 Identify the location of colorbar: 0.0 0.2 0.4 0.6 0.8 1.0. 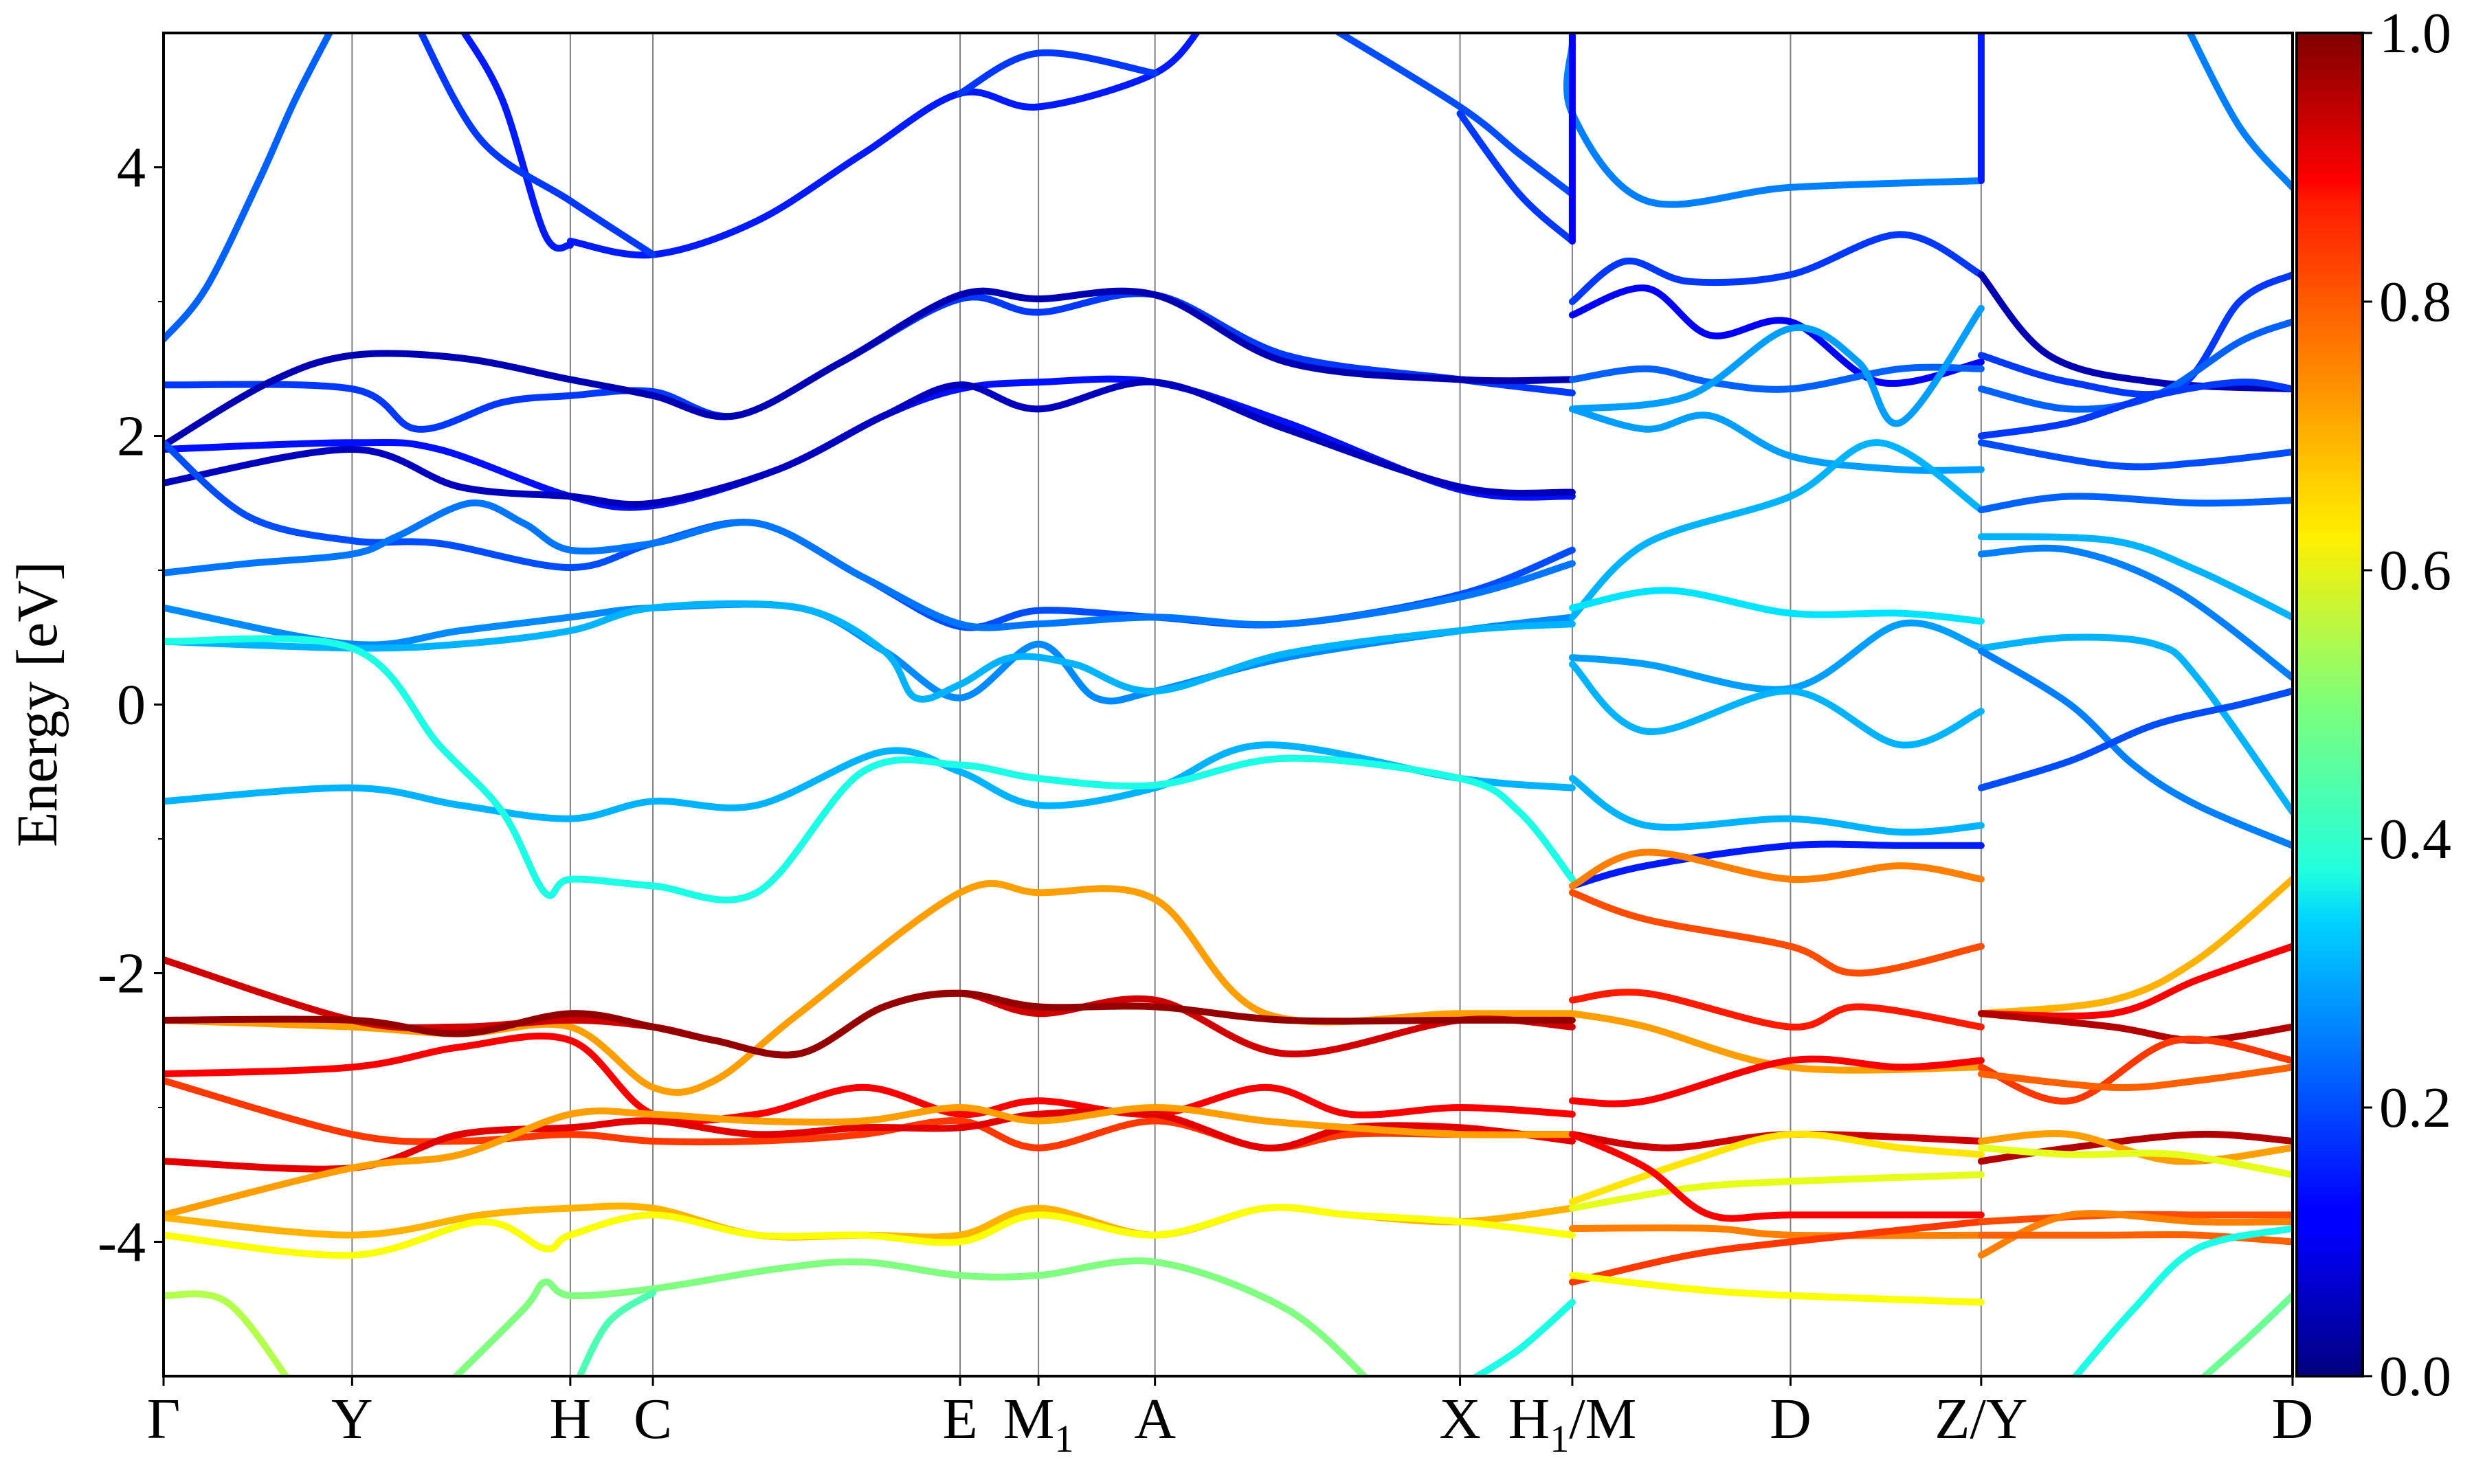
(2373, 704).